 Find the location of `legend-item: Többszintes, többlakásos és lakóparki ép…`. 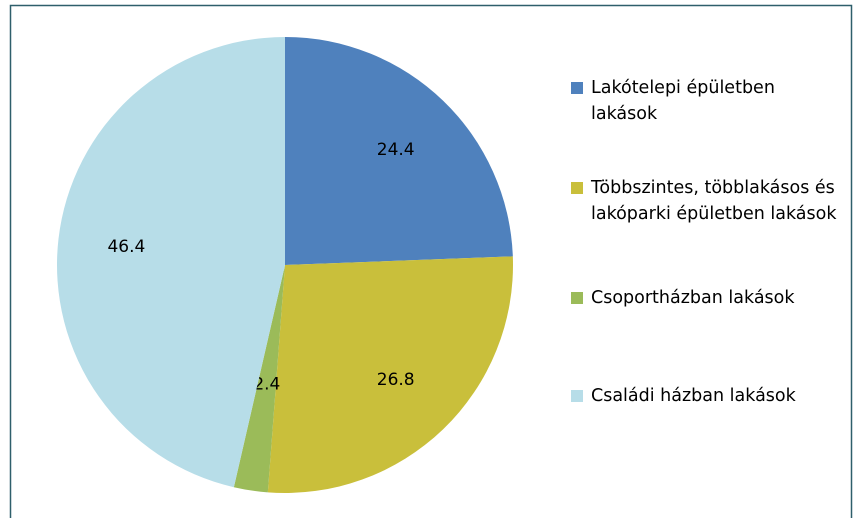

legend-item: Többszintes, többlakásos és lakóparki ép… is located at coordinates (705, 201).